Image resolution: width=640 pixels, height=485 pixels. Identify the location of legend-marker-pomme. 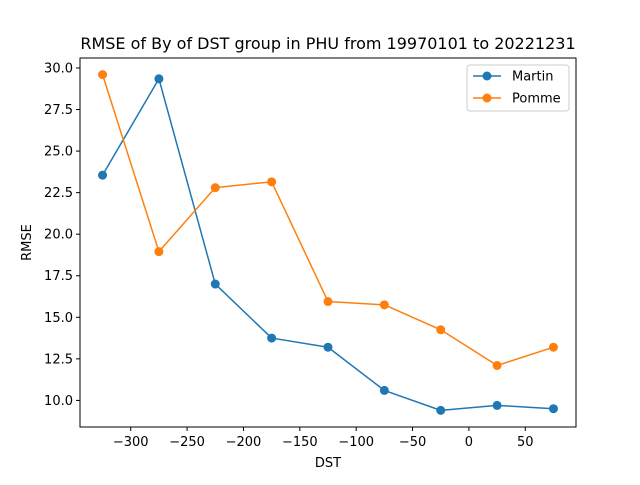
(487, 98).